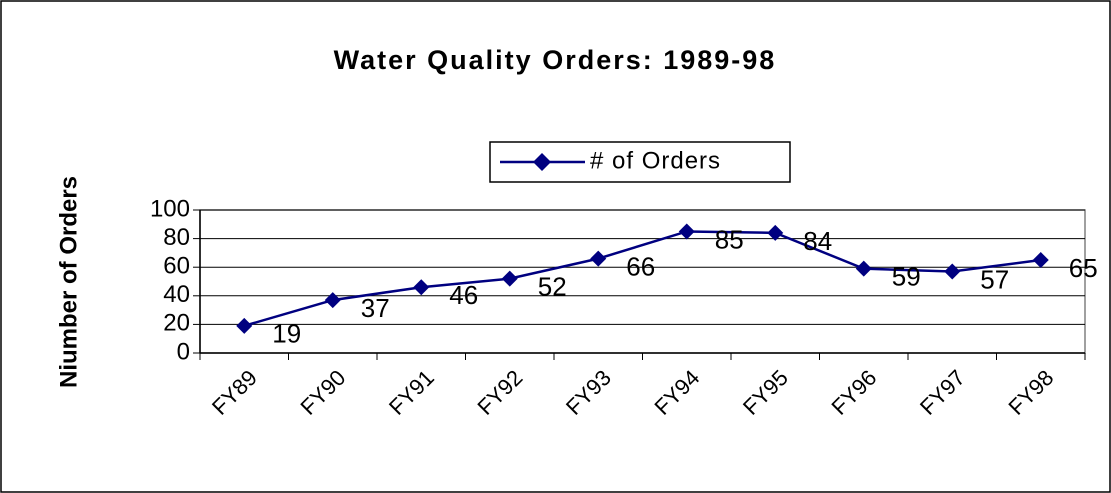  What do you see at coordinates (994, 279) in the screenshot?
I see `data-label: 57` at bounding box center [994, 279].